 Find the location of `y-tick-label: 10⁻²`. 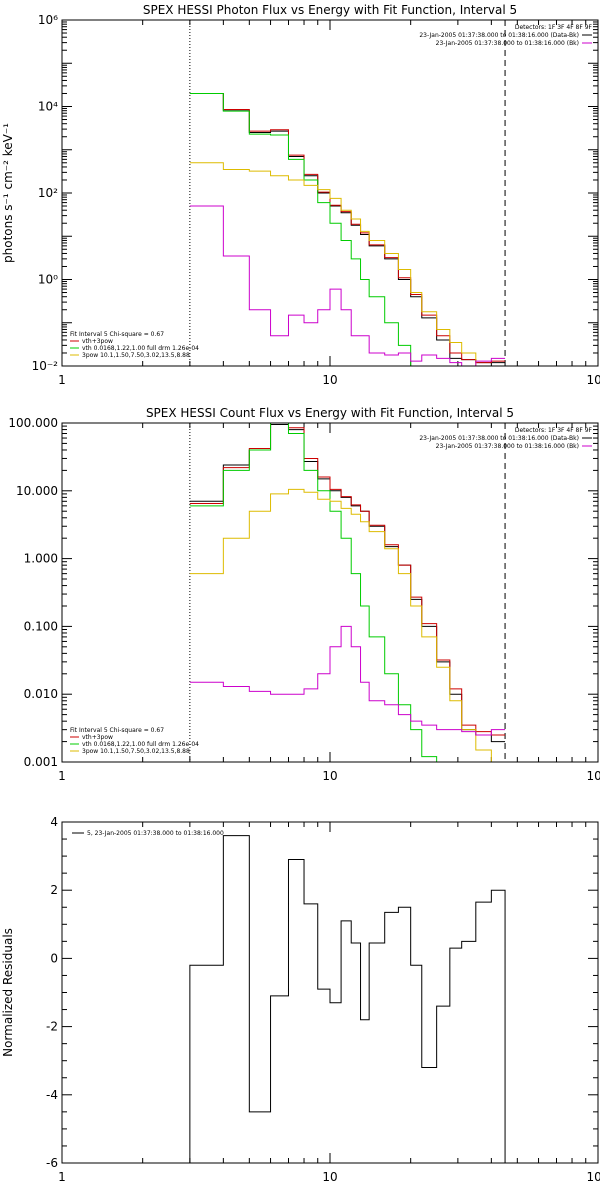

y-tick-label: 10⁻² is located at coordinates (45, 366).